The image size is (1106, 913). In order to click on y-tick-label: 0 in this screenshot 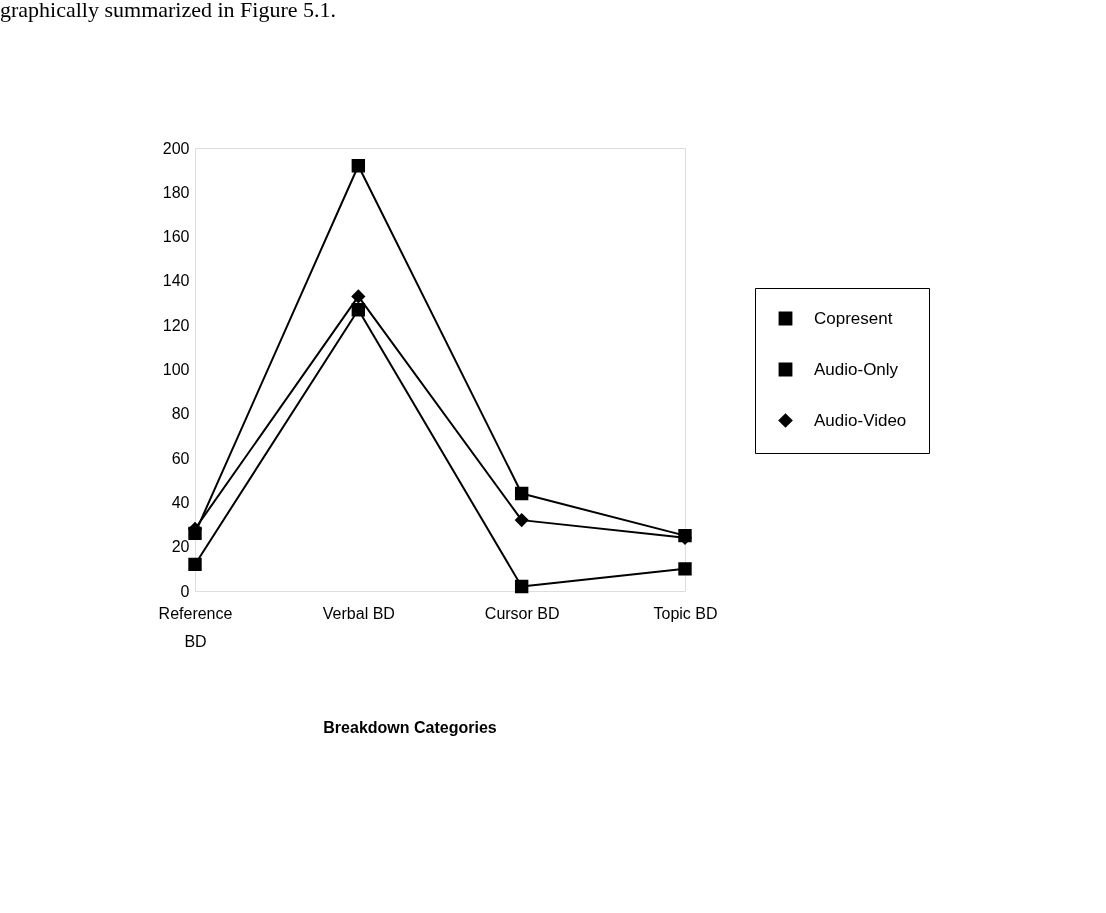, I will do `click(185, 591)`.